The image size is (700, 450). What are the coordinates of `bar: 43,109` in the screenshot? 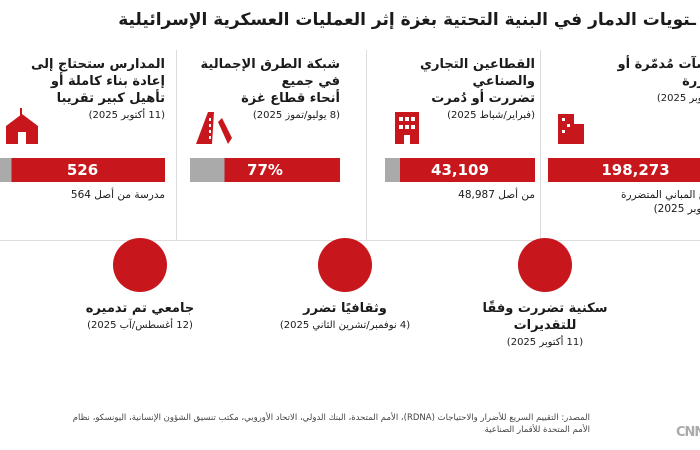 It's located at (460, 170).